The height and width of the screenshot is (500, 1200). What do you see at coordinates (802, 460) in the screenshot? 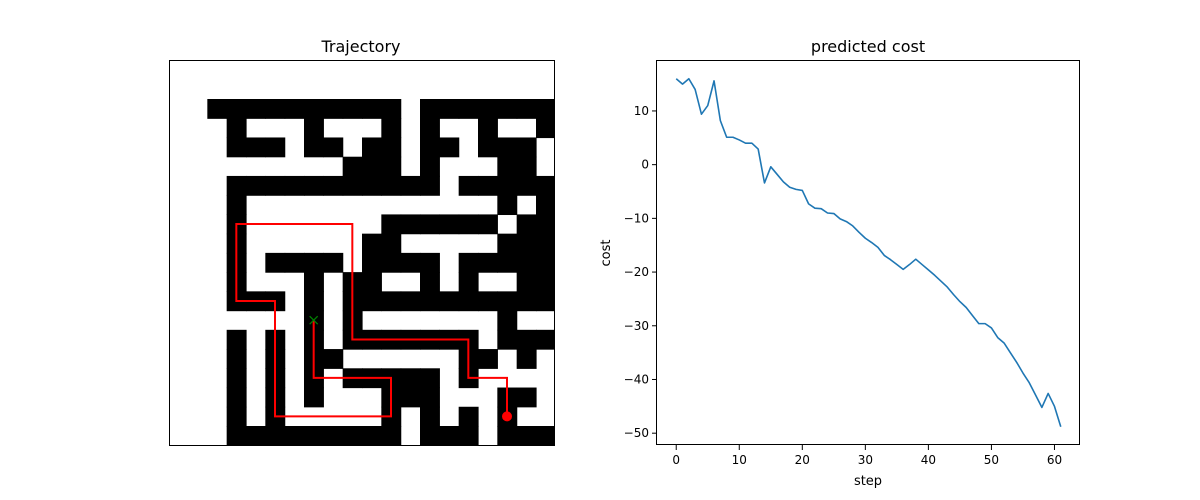
I see `x-tick-label: 20` at bounding box center [802, 460].